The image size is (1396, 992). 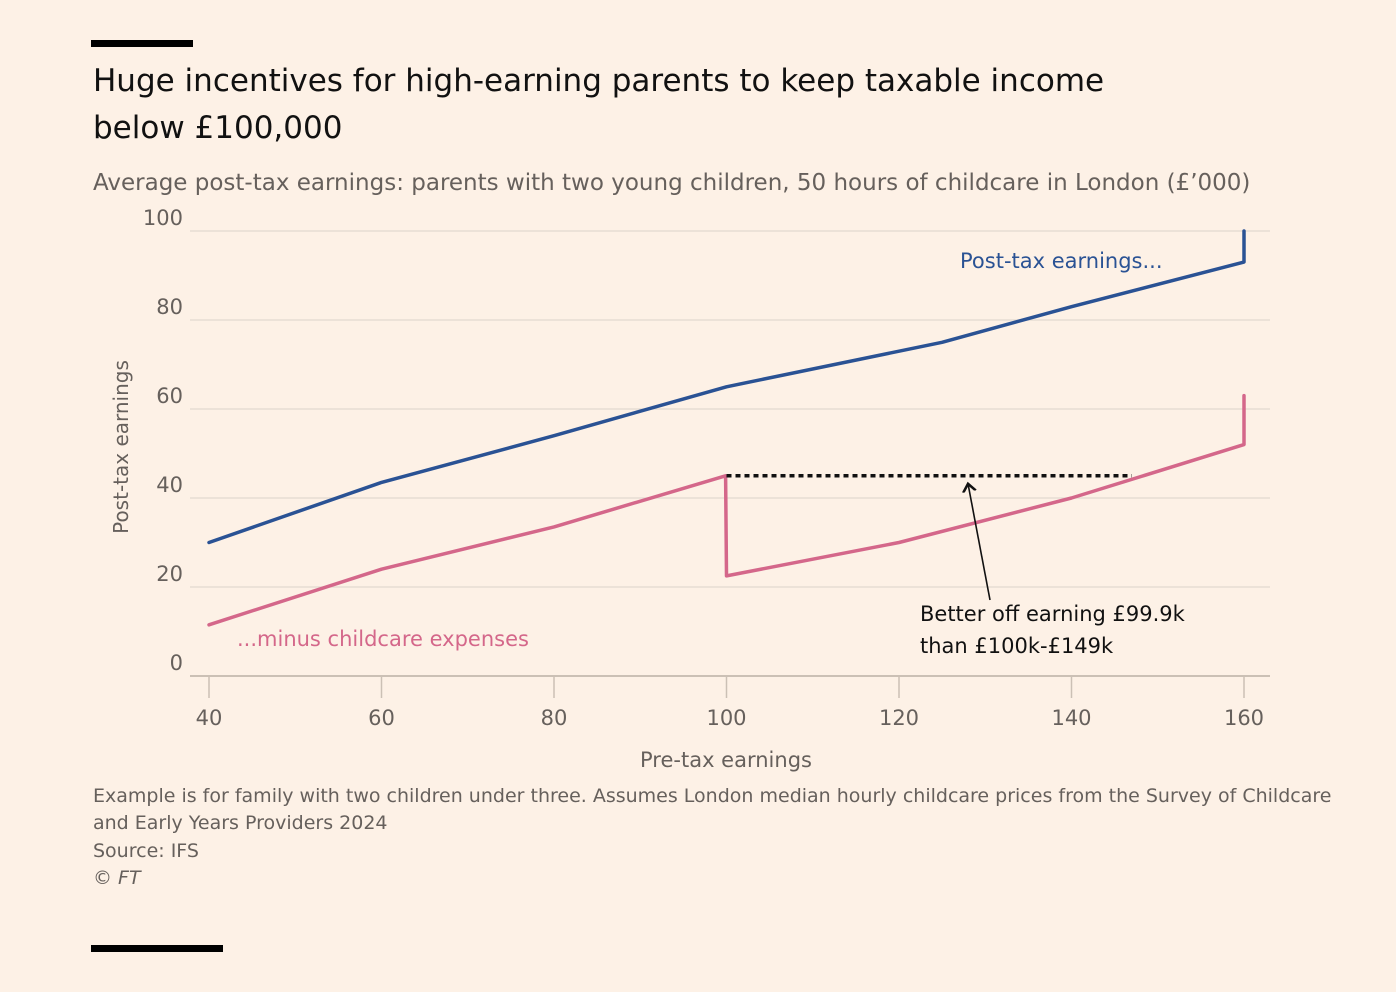 What do you see at coordinates (121, 447) in the screenshot?
I see `y-axis-label: Post-tax earnings` at bounding box center [121, 447].